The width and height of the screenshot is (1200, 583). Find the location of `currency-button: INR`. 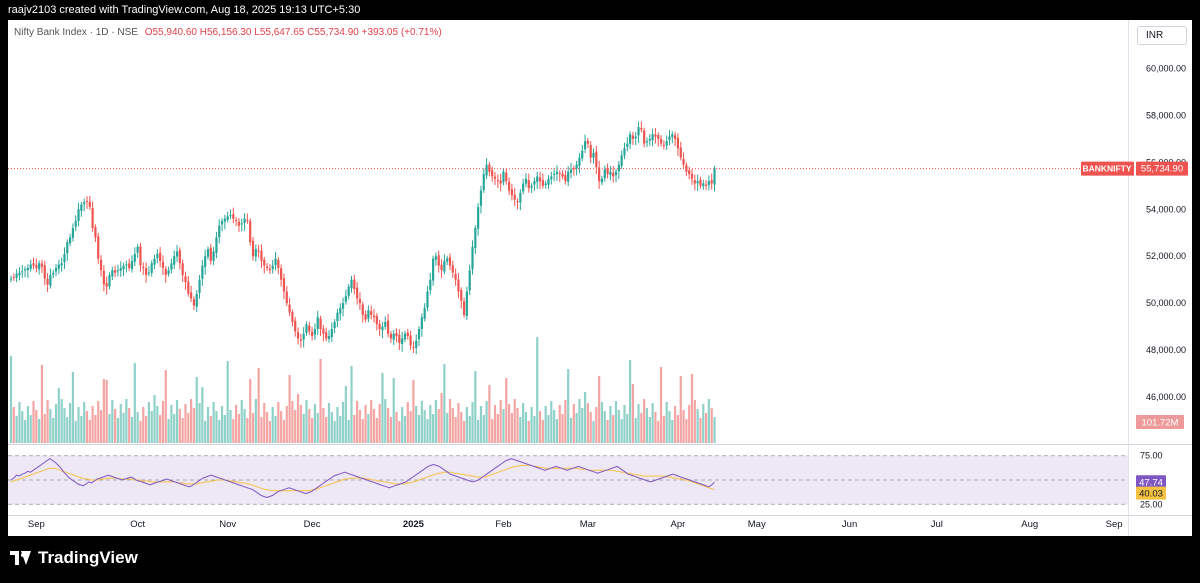

currency-button: INR is located at coordinates (1162, 35).